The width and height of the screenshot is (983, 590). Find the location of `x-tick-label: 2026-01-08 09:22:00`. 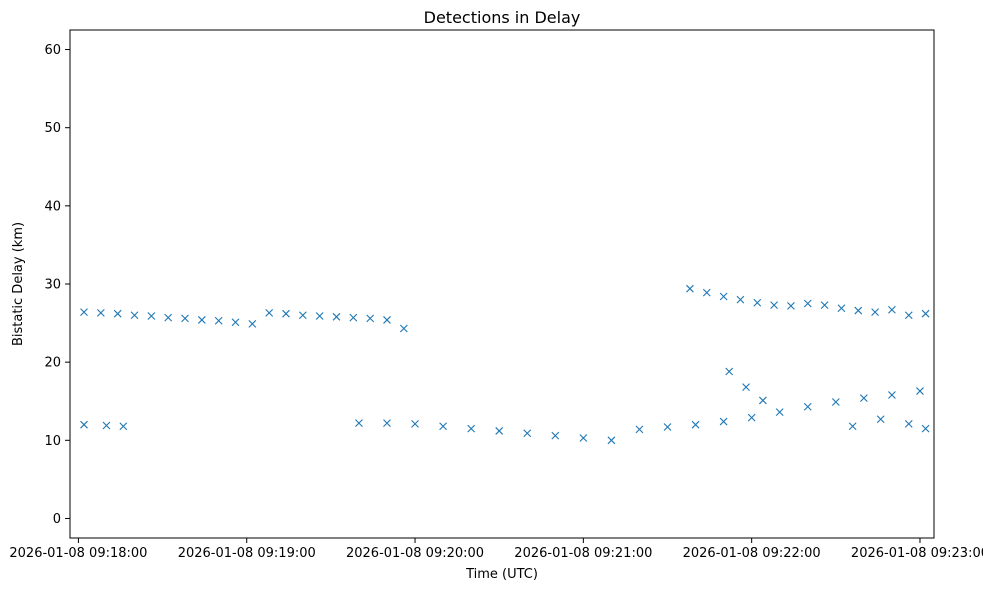

x-tick-label: 2026-01-08 09:22:00 is located at coordinates (752, 553).